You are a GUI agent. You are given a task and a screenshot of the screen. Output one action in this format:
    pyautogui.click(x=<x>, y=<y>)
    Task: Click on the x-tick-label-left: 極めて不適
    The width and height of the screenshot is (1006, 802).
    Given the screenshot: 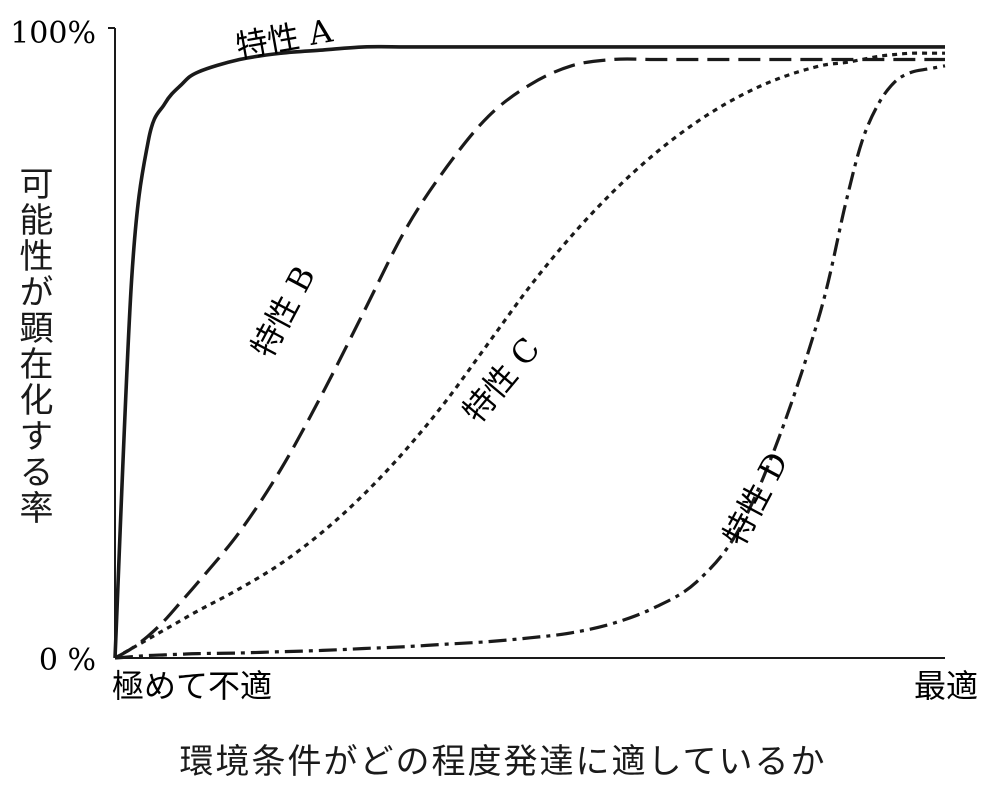 What is the action you would take?
    pyautogui.click(x=192, y=686)
    